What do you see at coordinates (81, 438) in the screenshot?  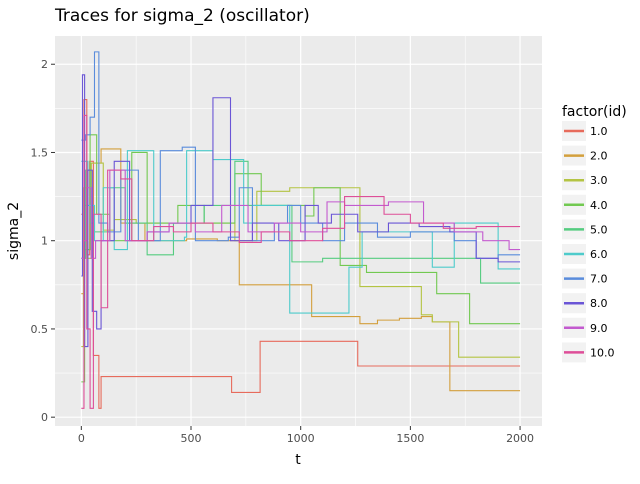 I see `x-tick-label: 0` at bounding box center [81, 438].